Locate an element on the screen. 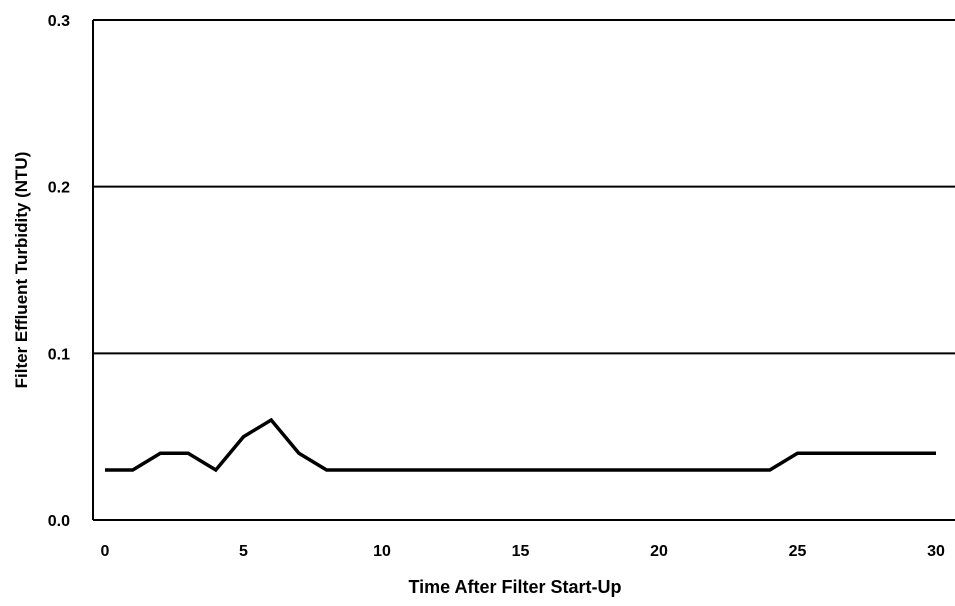  y-tick-label-1: 0.1 is located at coordinates (59, 354).